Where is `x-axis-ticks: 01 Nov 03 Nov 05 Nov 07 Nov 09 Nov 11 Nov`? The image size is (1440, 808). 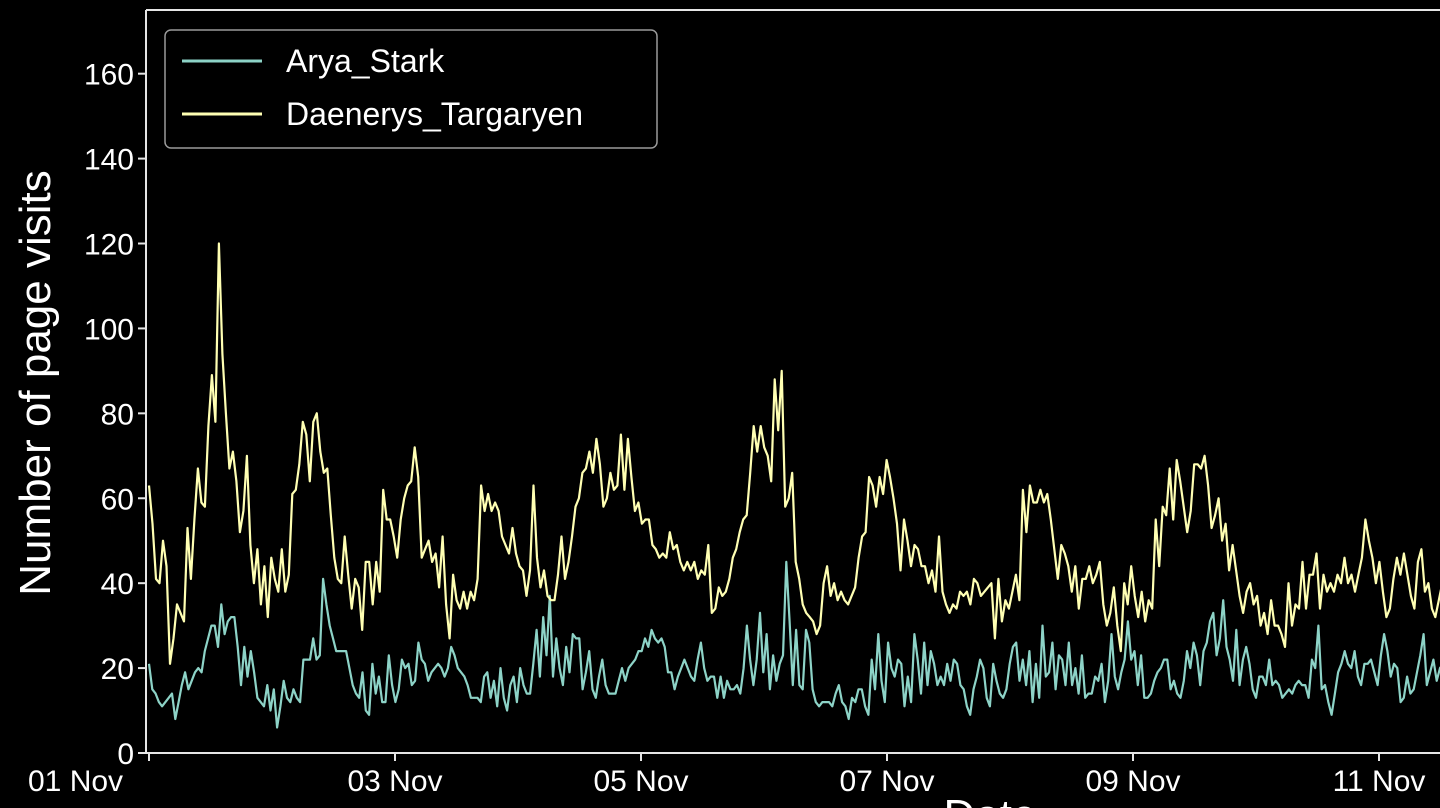
x-axis-ticks: 01 Nov 03 Nov 05 Nov 07 Nov 09 Nov 11 Nov is located at coordinates (726, 775).